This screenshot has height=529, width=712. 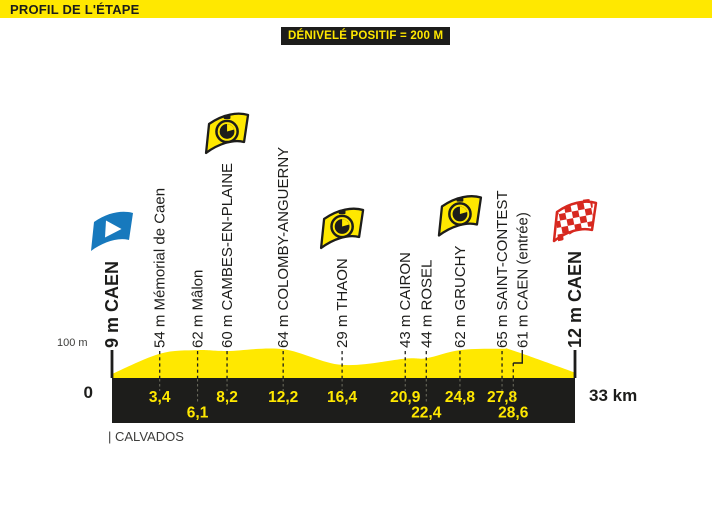 What do you see at coordinates (405, 397) in the screenshot?
I see `km-distance-label: 20,9` at bounding box center [405, 397].